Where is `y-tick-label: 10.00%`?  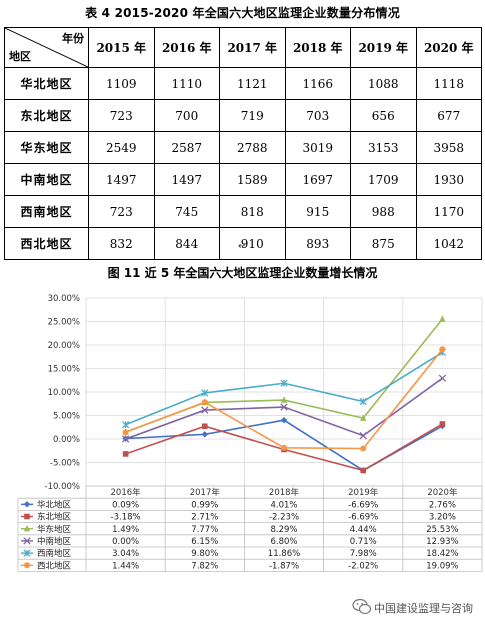
y-tick-label: 10.00% is located at coordinates (64, 393).